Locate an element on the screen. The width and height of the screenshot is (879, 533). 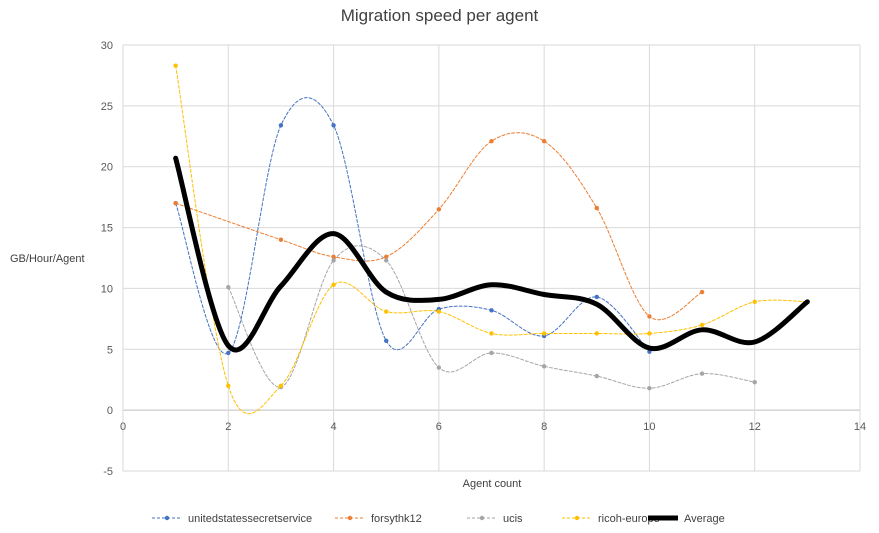
legend-item: Average is located at coordinates (686, 519).